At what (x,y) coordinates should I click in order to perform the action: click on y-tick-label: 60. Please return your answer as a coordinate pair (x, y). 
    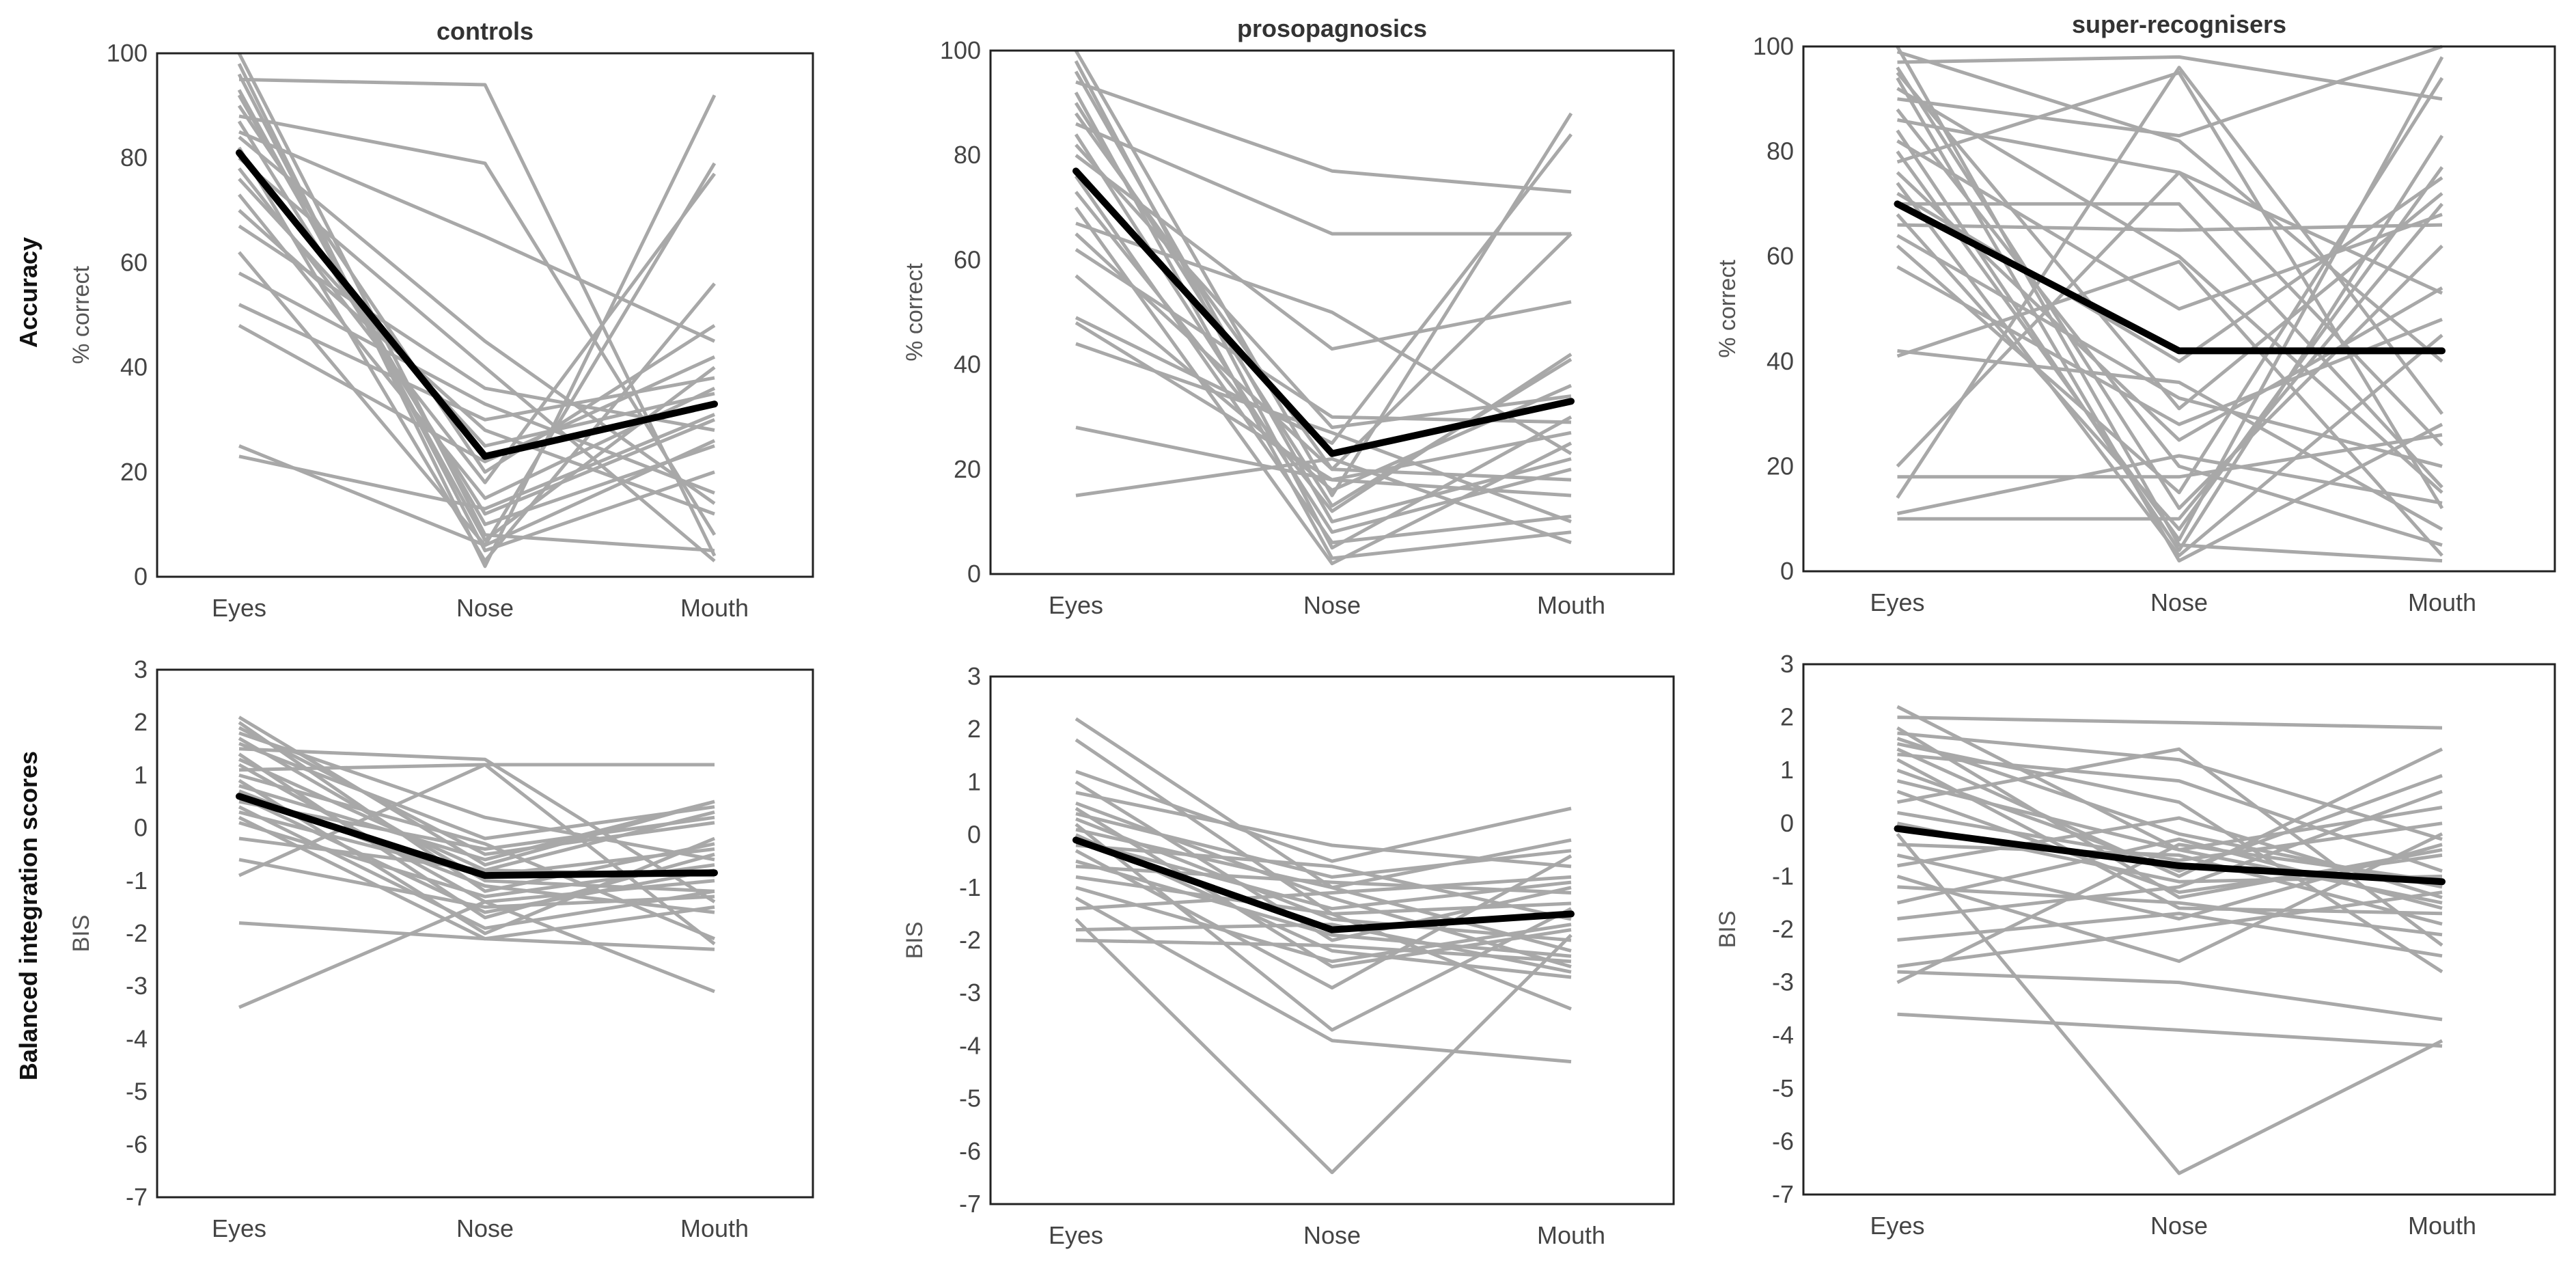
    Looking at the image, I should click on (1780, 256).